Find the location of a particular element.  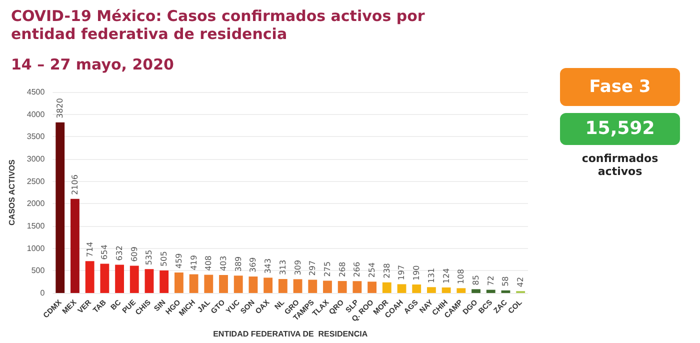

y-tick-label: 2500 is located at coordinates (36, 181).